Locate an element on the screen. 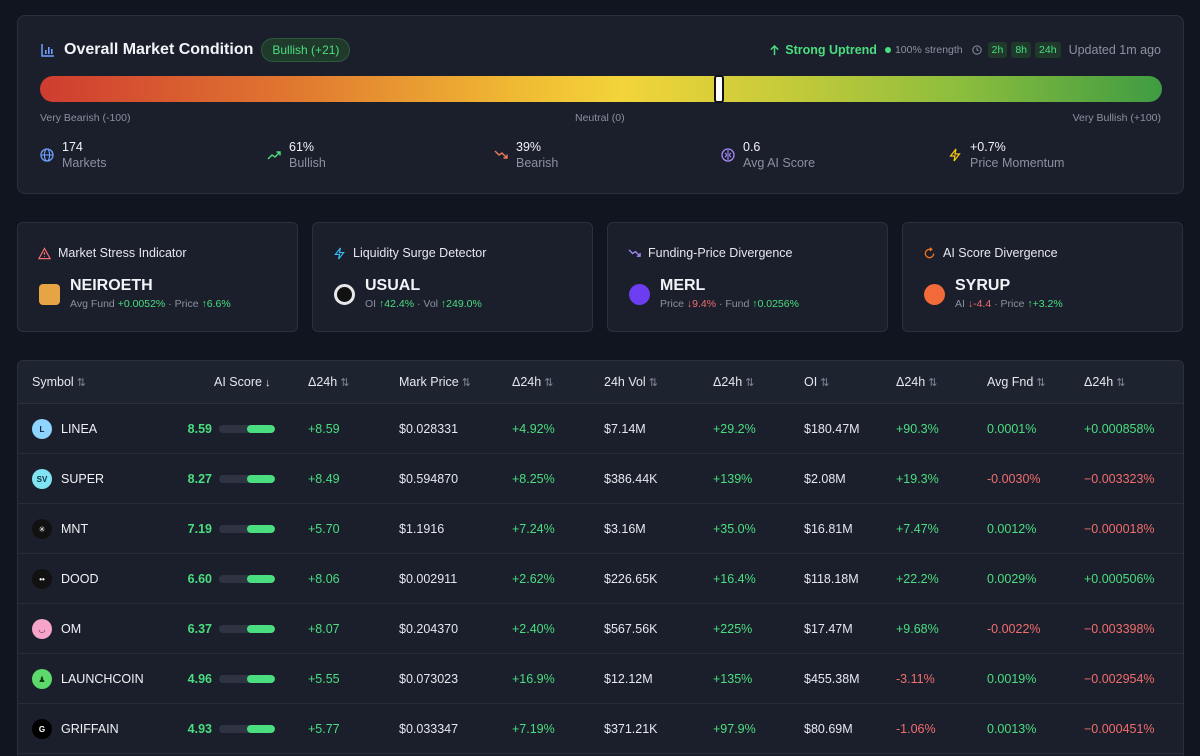  linea-logo-icon: L is located at coordinates (42, 429).